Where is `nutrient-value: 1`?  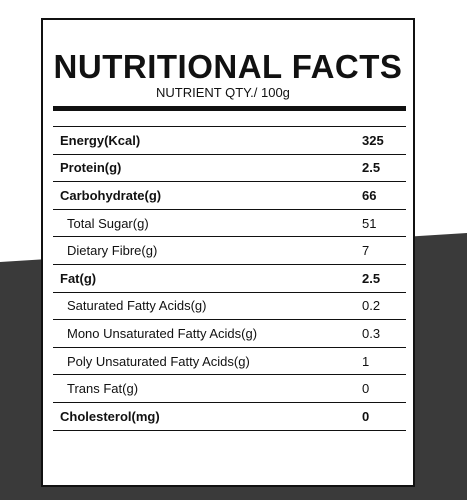 nutrient-value: 1 is located at coordinates (384, 361).